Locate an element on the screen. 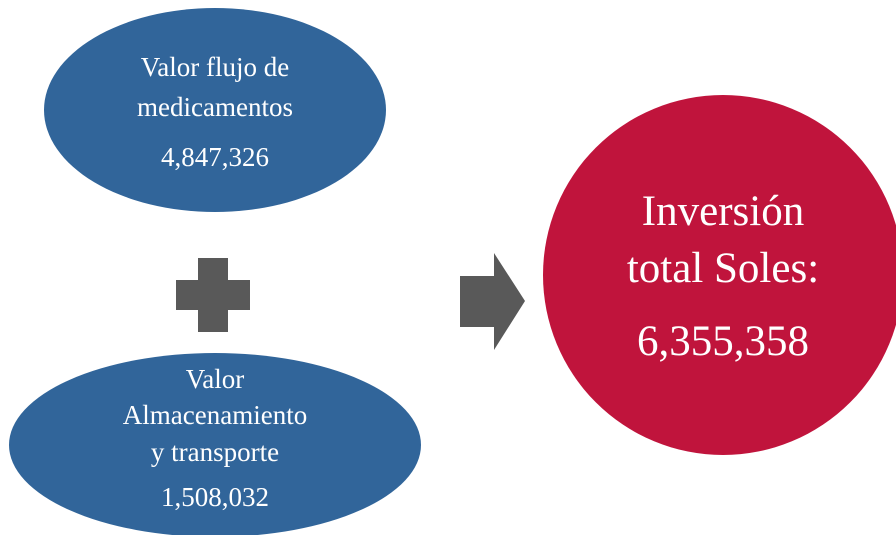  arrow is located at coordinates (492, 301).